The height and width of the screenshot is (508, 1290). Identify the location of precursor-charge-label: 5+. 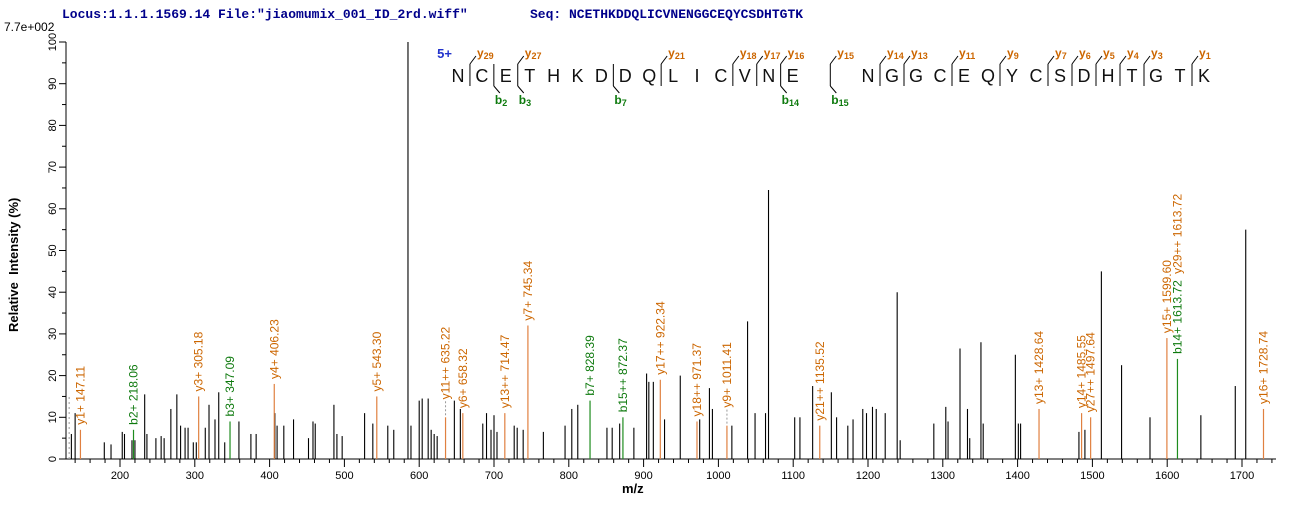
(444, 53).